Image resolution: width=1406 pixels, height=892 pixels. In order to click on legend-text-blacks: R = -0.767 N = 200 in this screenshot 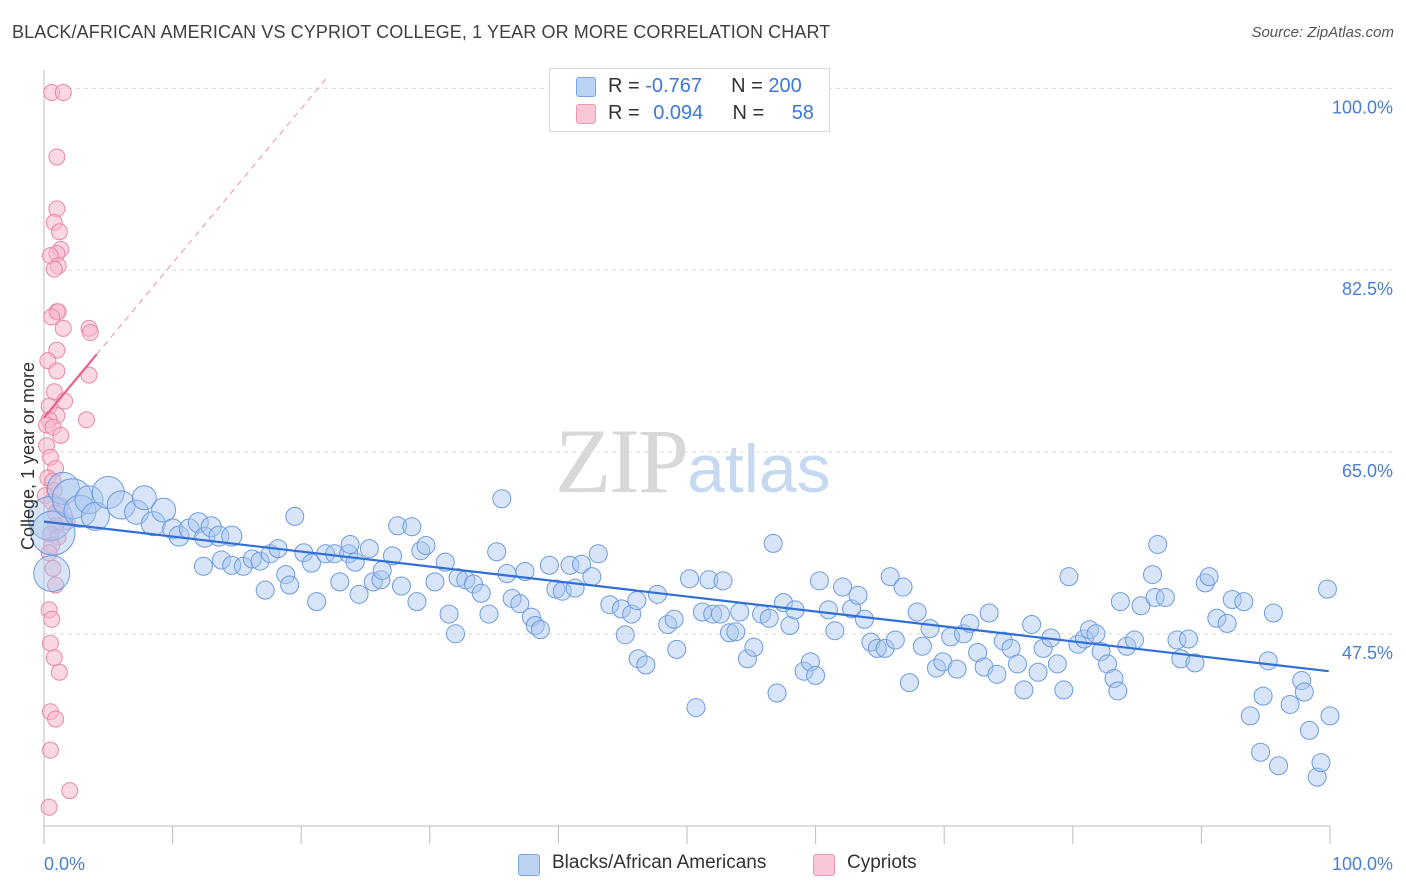, I will do `click(705, 86)`.